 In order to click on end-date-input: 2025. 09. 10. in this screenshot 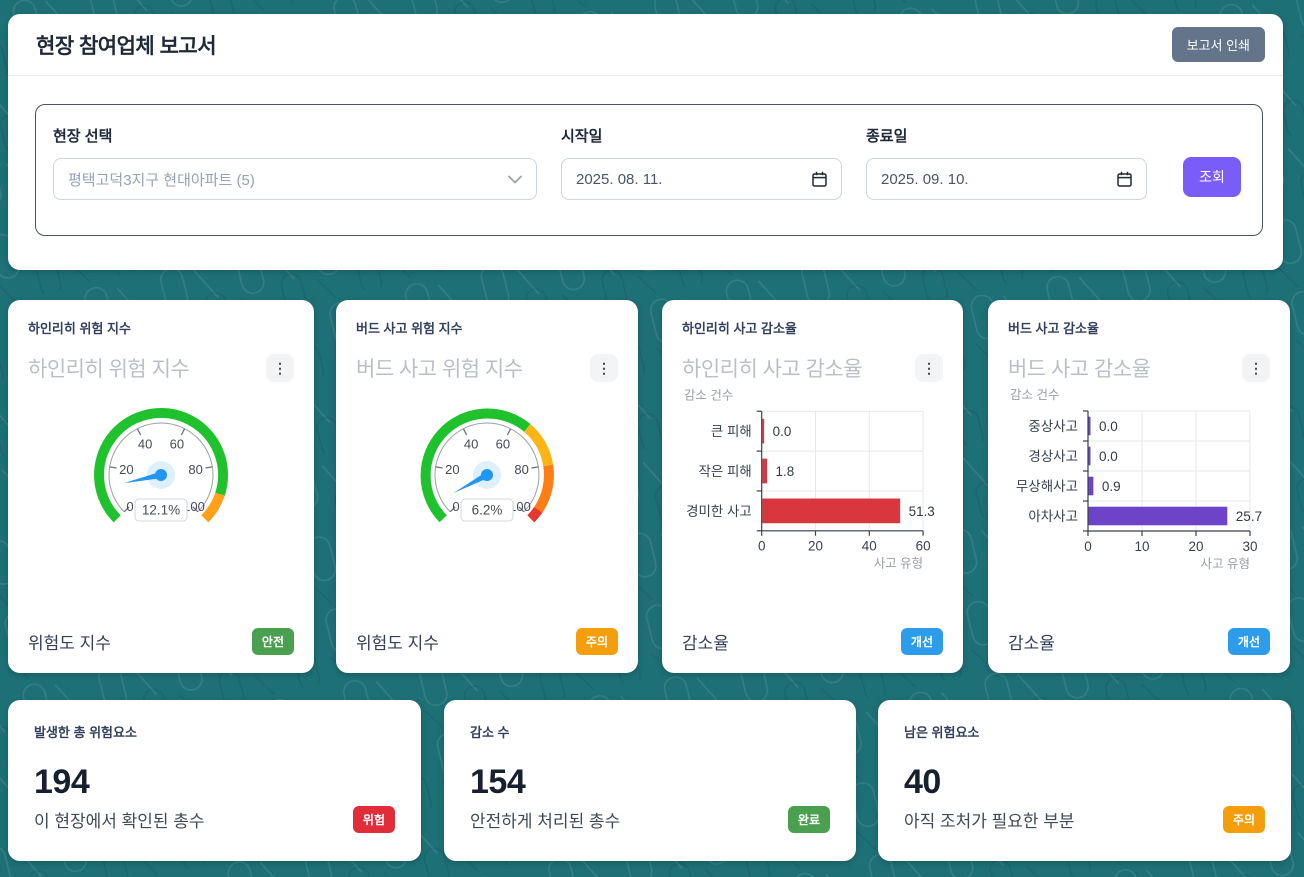, I will do `click(1006, 179)`.